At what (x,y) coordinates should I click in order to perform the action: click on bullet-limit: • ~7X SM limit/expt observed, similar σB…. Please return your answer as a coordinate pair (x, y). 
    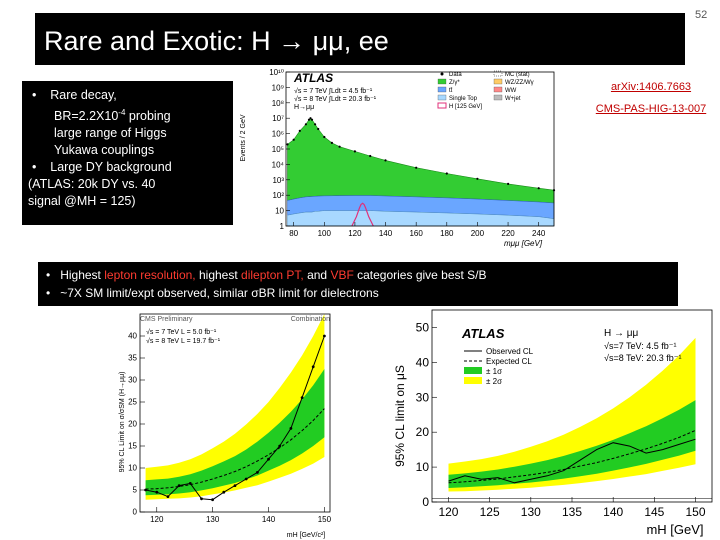
    Looking at the image, I should click on (362, 293).